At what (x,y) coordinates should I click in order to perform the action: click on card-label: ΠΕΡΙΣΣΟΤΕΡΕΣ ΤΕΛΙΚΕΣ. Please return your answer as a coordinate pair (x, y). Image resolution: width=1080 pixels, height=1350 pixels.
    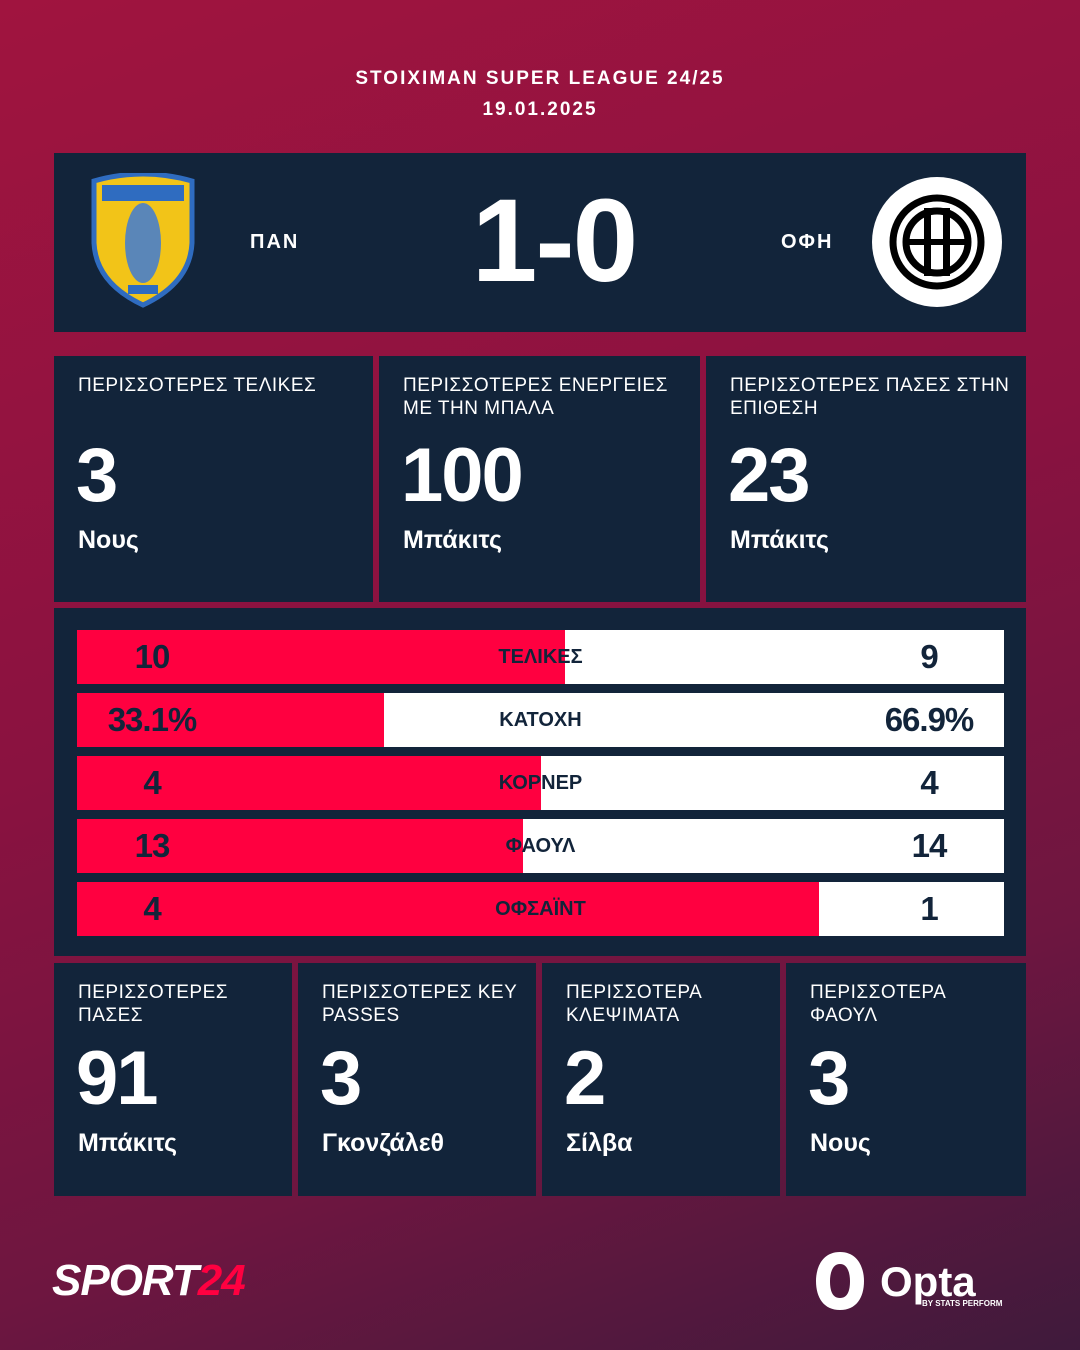
    Looking at the image, I should click on (197, 385).